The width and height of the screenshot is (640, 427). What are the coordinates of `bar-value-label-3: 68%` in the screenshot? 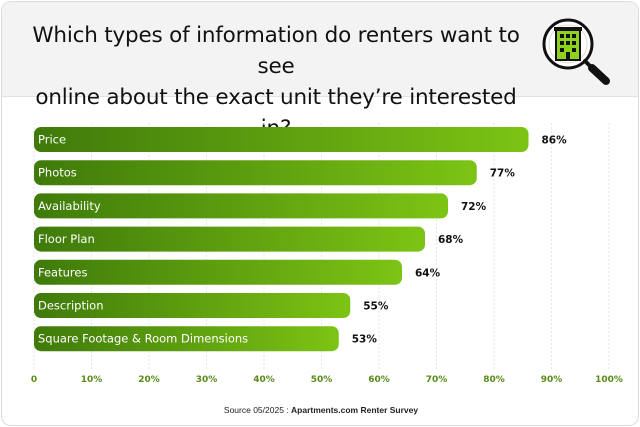 It's located at (451, 240).